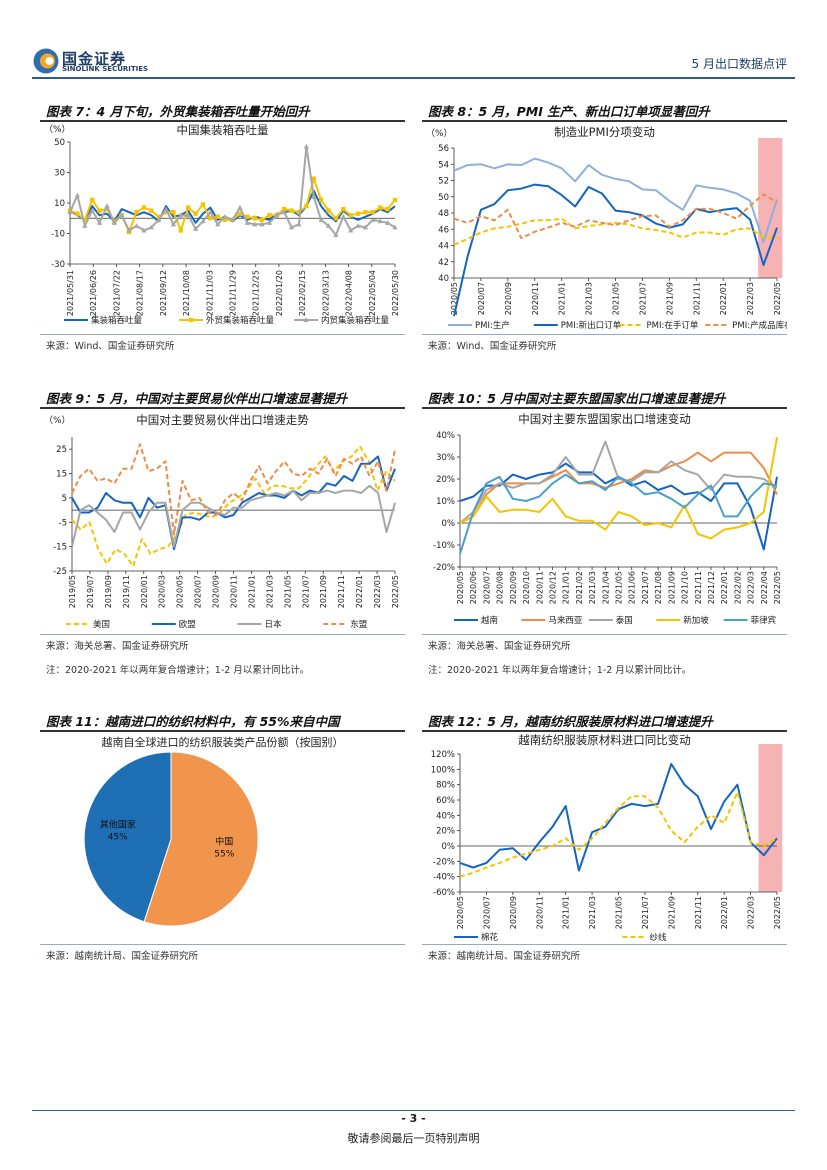 The width and height of the screenshot is (827, 1170). What do you see at coordinates (222, 334) in the screenshot?
I see `fig7-source-rule` at bounding box center [222, 334].